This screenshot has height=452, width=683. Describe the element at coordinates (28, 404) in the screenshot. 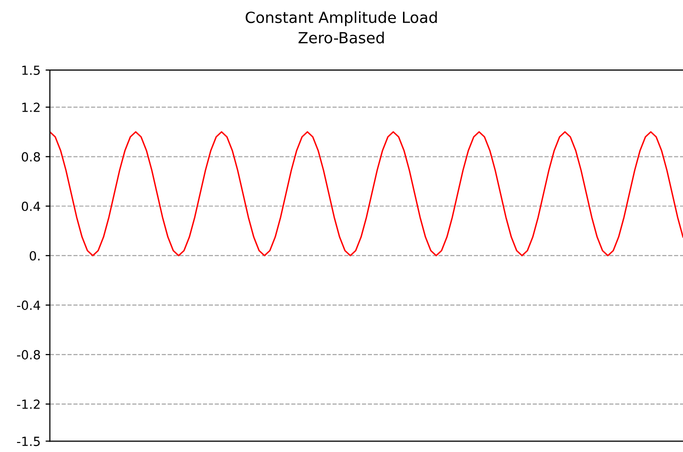

I see `y-tick-label: -1.2` at that location.